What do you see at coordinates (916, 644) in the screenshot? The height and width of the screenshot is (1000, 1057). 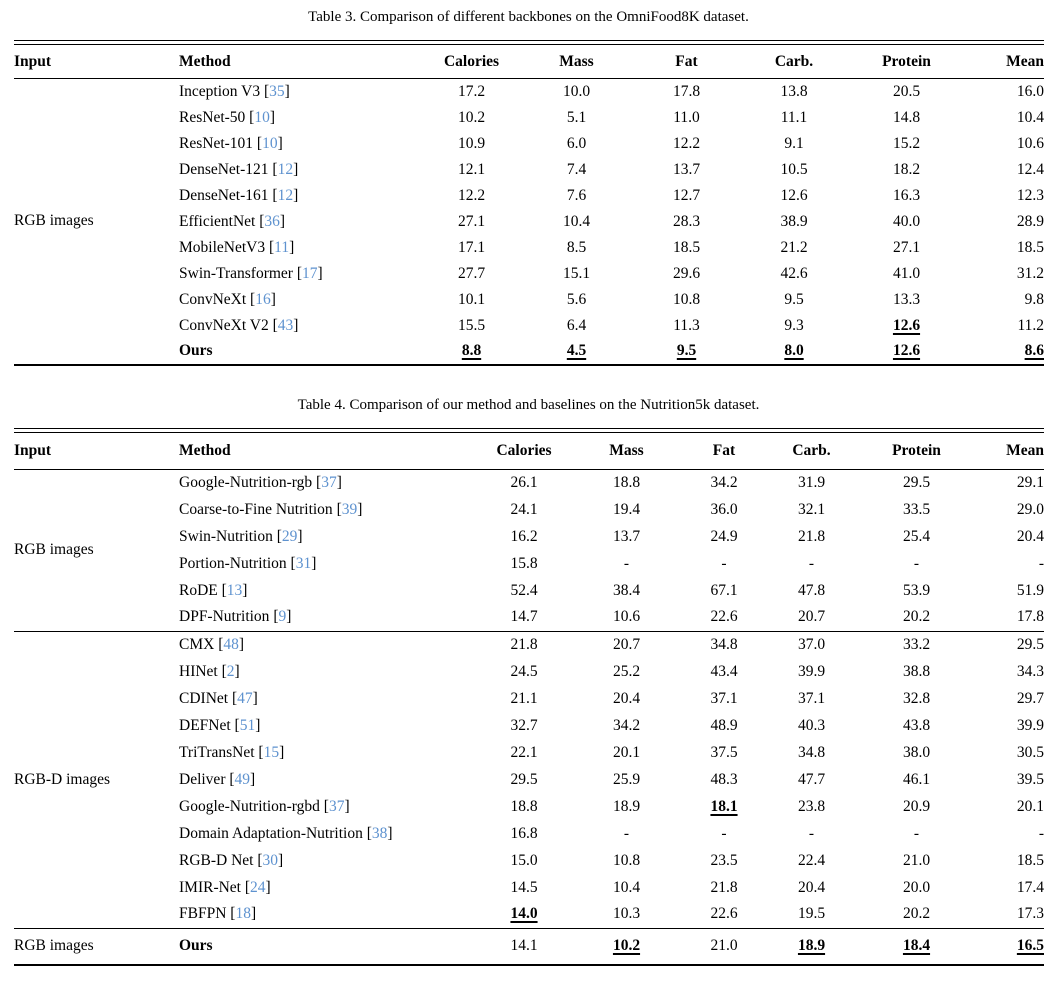 I see `value-cell: 33.2` at bounding box center [916, 644].